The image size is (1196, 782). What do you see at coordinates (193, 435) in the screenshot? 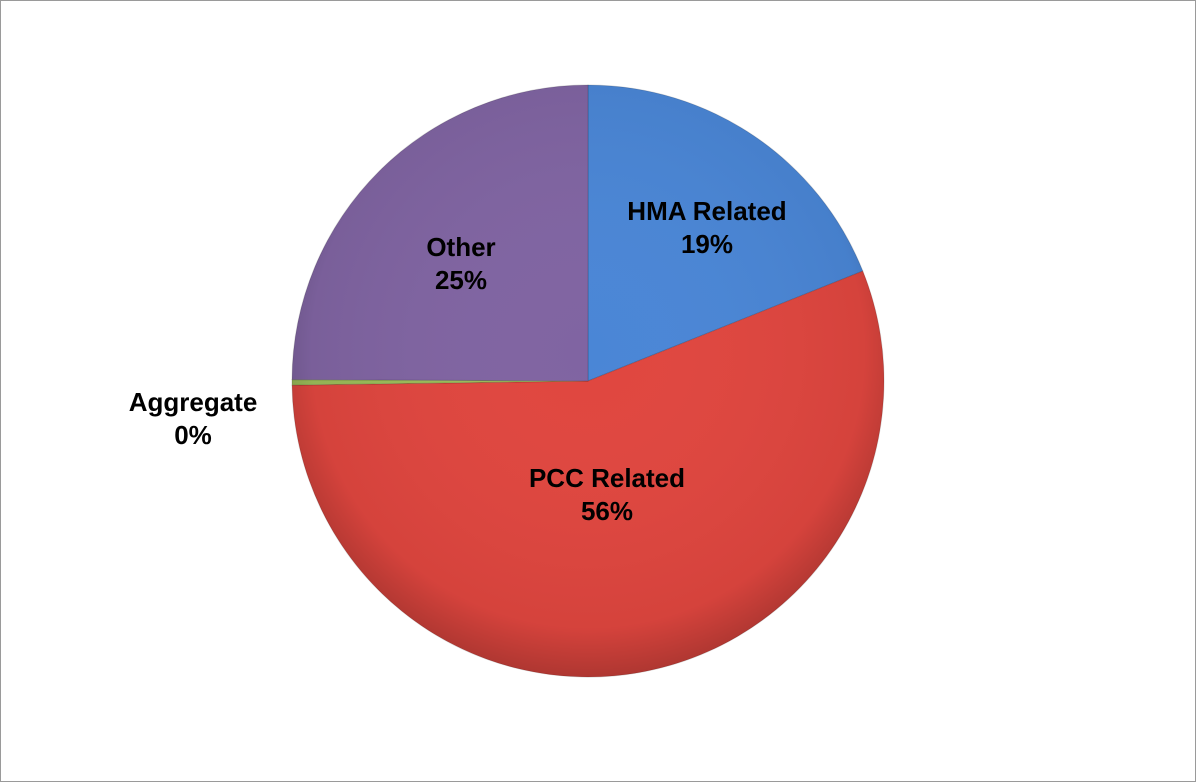
I see `slice-value-label: 0%` at bounding box center [193, 435].